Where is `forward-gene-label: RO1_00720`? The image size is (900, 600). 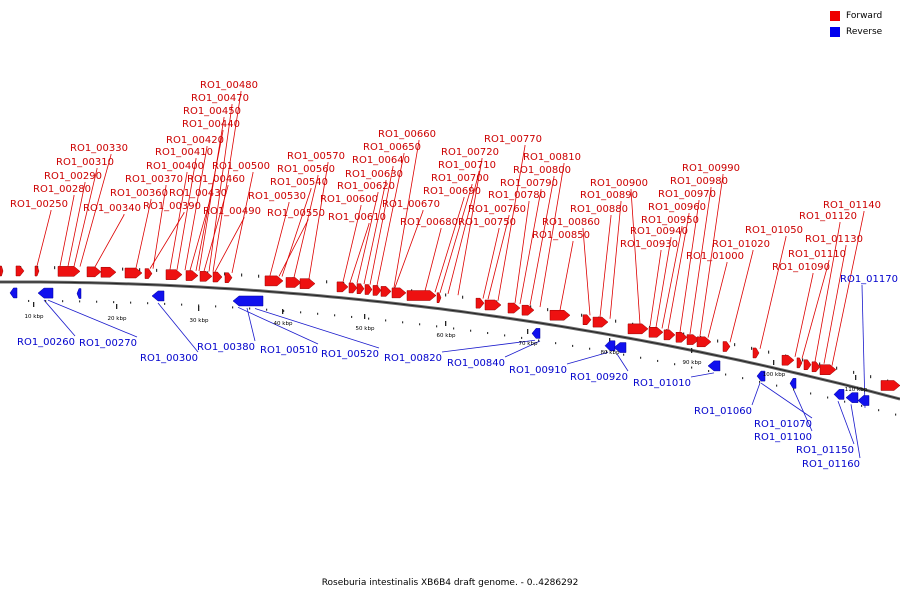 forward-gene-label: RO1_00720 is located at coordinates (470, 152).